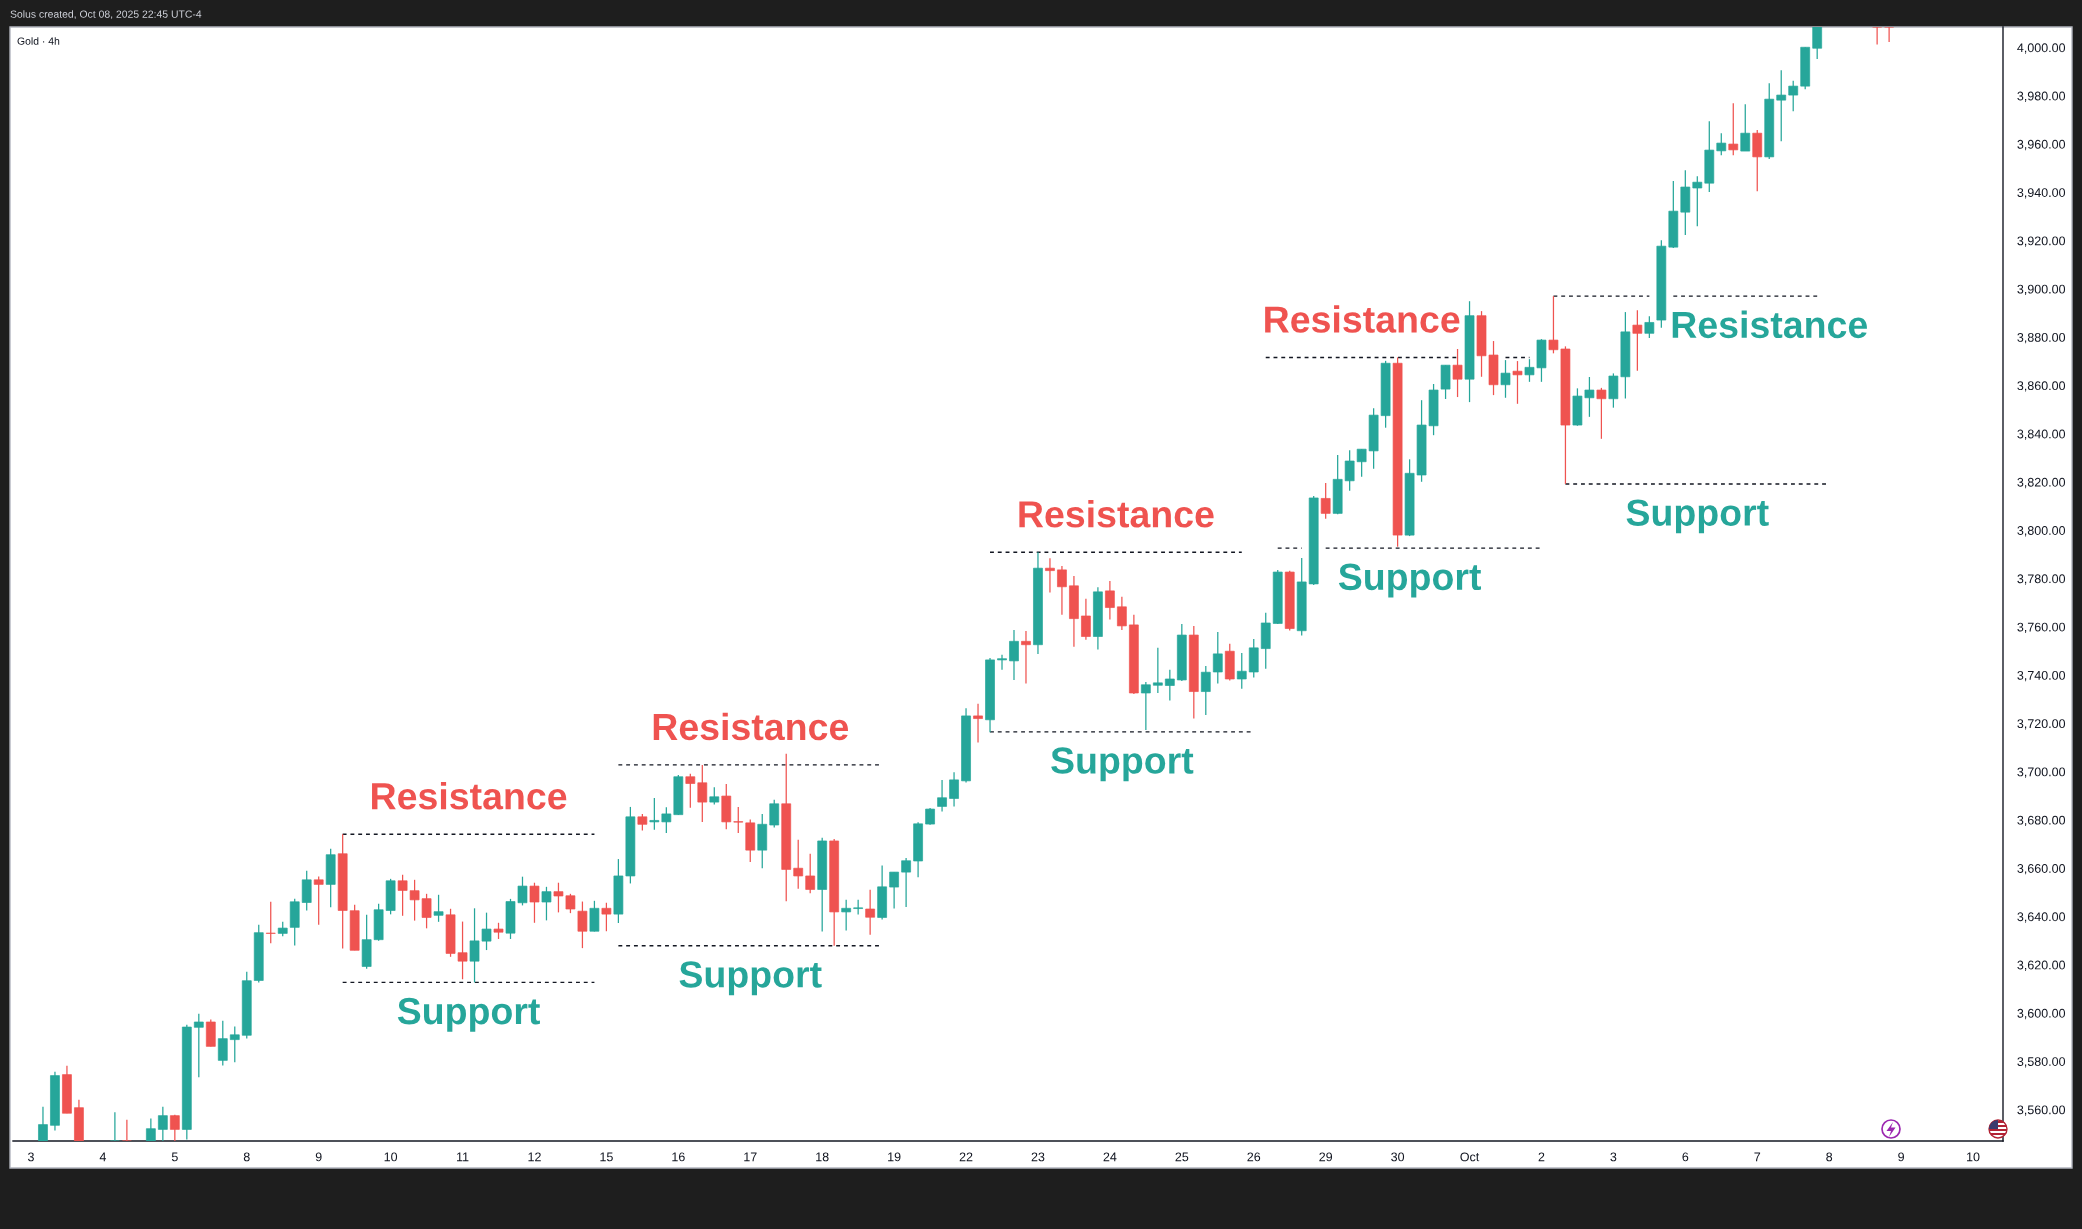  Describe the element at coordinates (1769, 324) in the screenshot. I see `series-label: Resistance` at that location.